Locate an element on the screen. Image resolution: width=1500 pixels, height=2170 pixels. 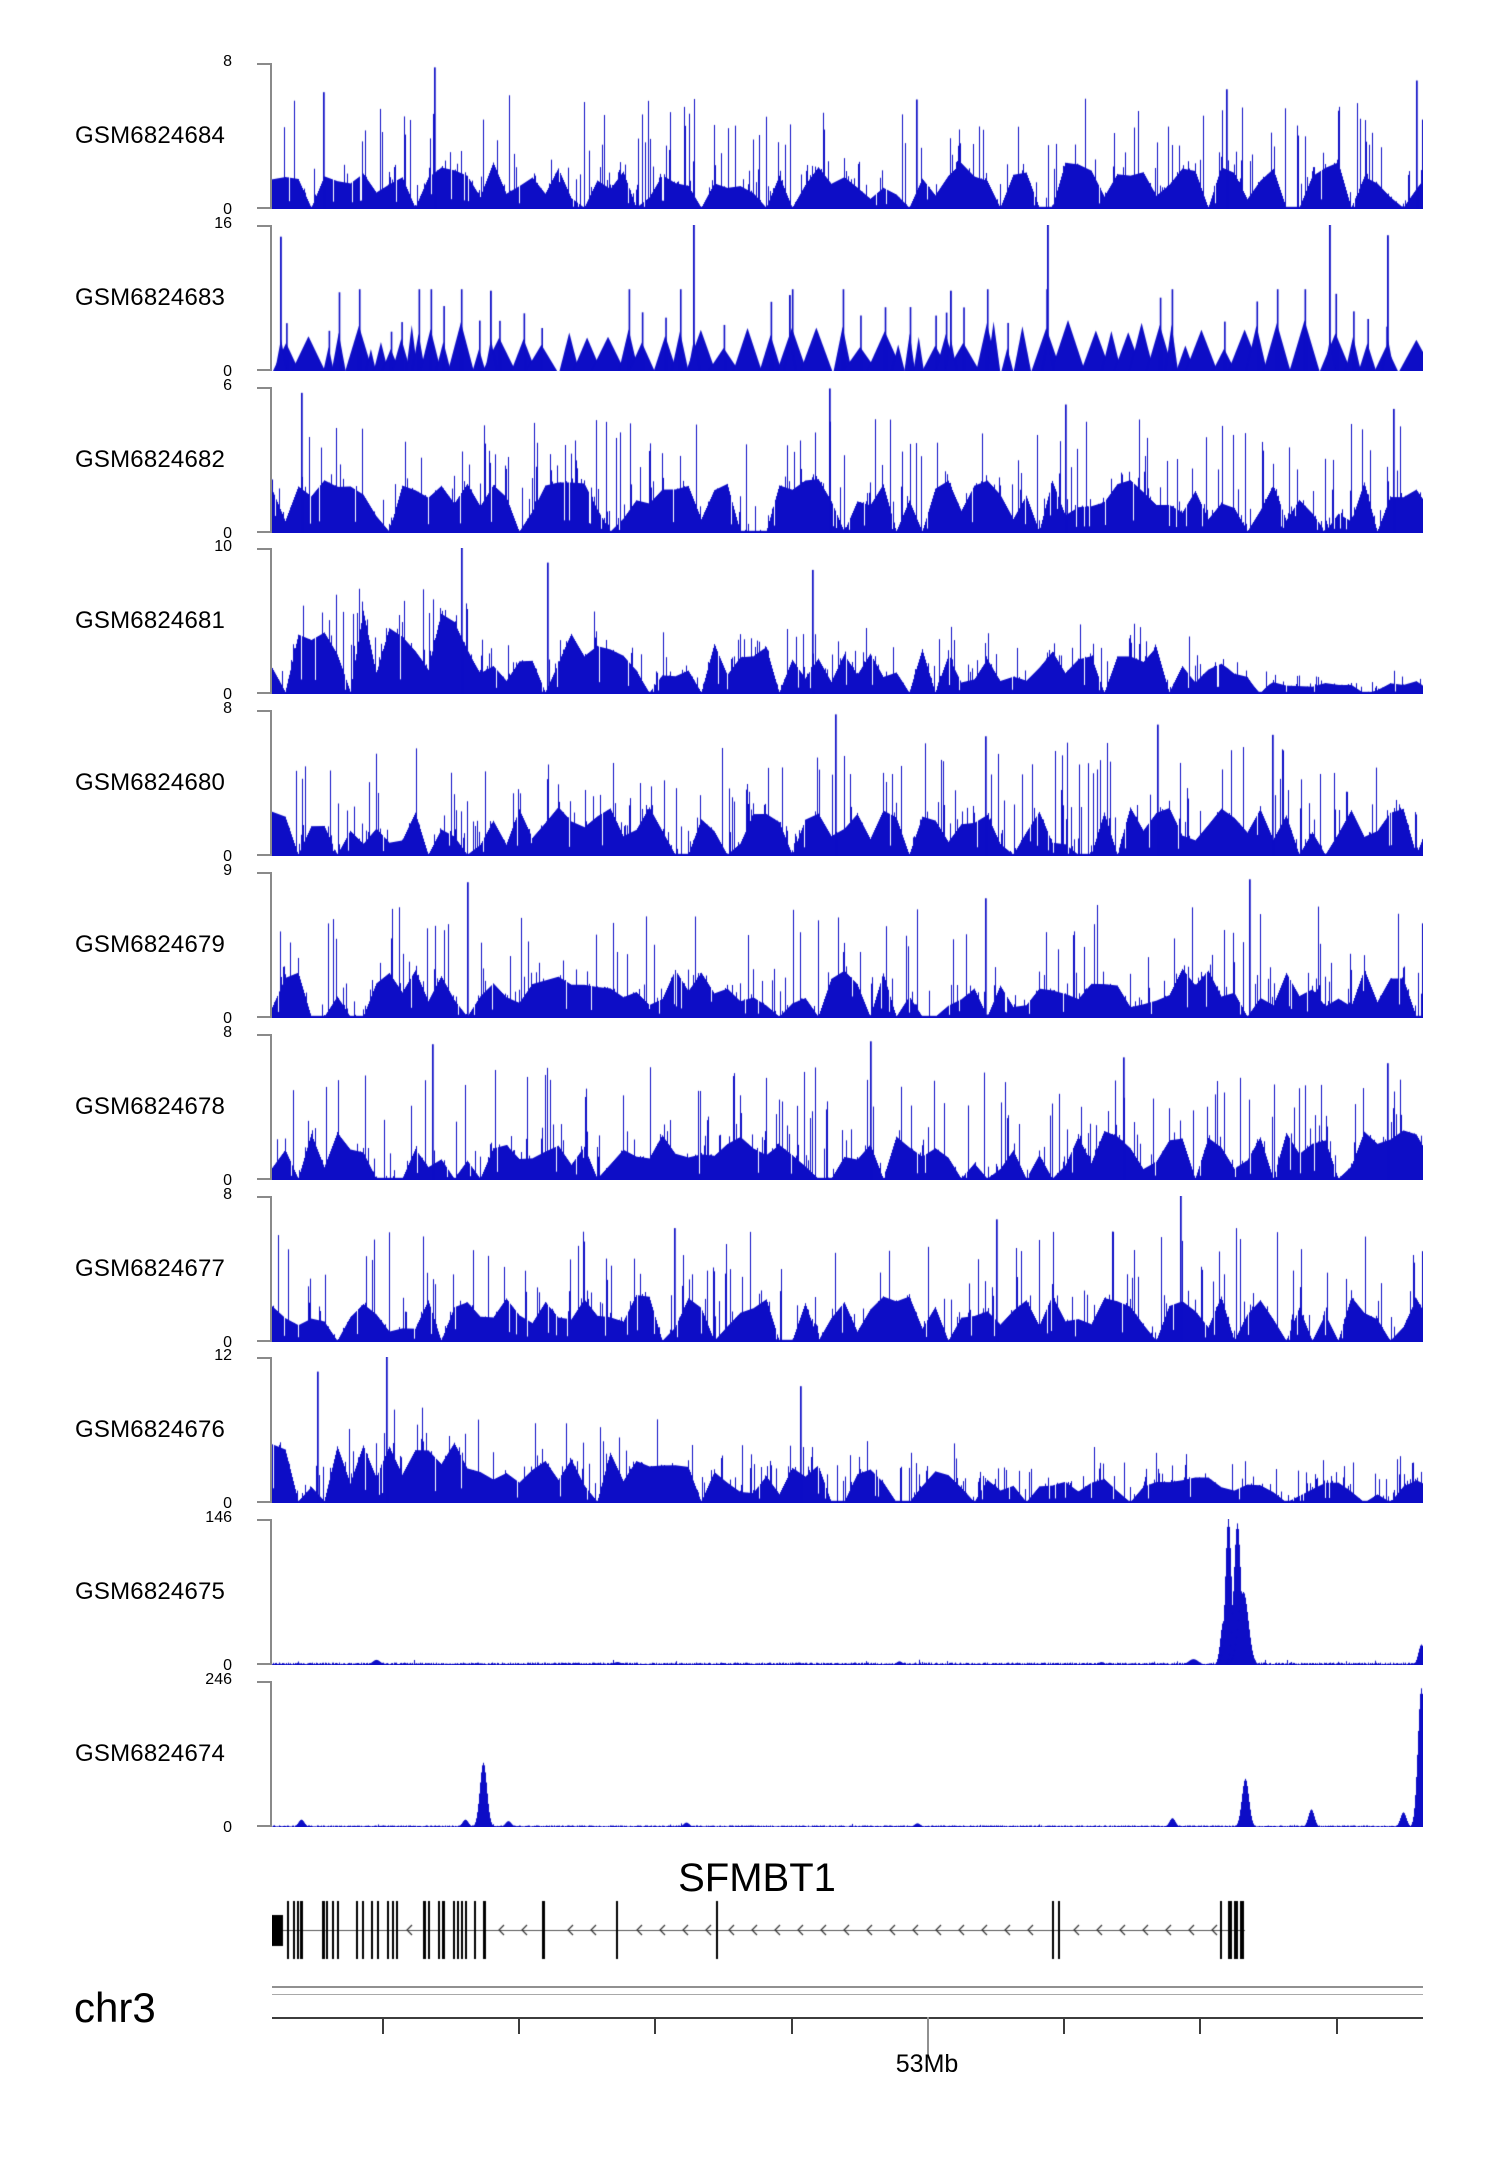
signal-track-row: GSM6824683 16 0 is located at coordinates (750, 297).